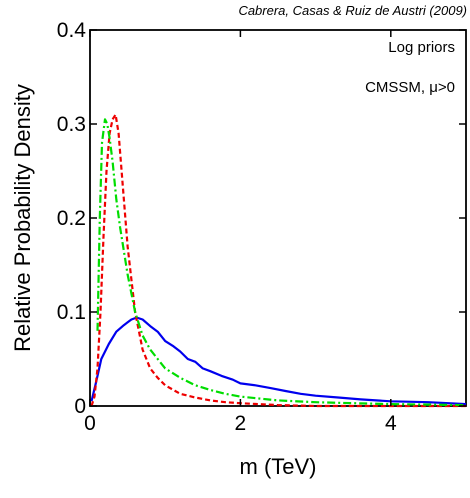  Describe the element at coordinates (421, 47) in the screenshot. I see `annotation-log-priors: Log priors` at that location.